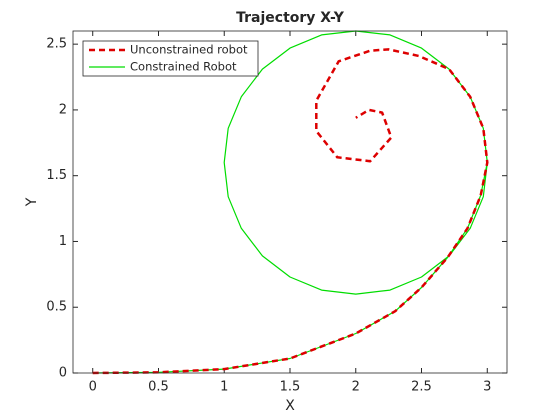 The height and width of the screenshot is (420, 560). I want to click on x-tick-label: 0, so click(93, 387).